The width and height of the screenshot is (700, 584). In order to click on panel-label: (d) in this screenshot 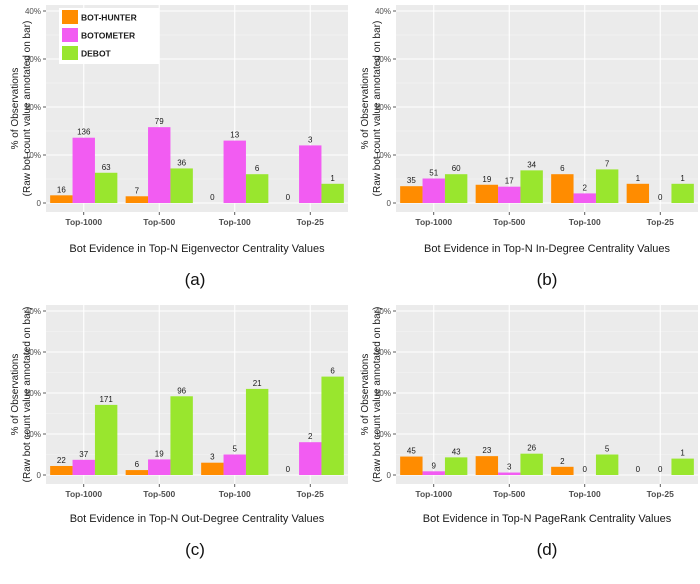, I will do `click(547, 549)`.